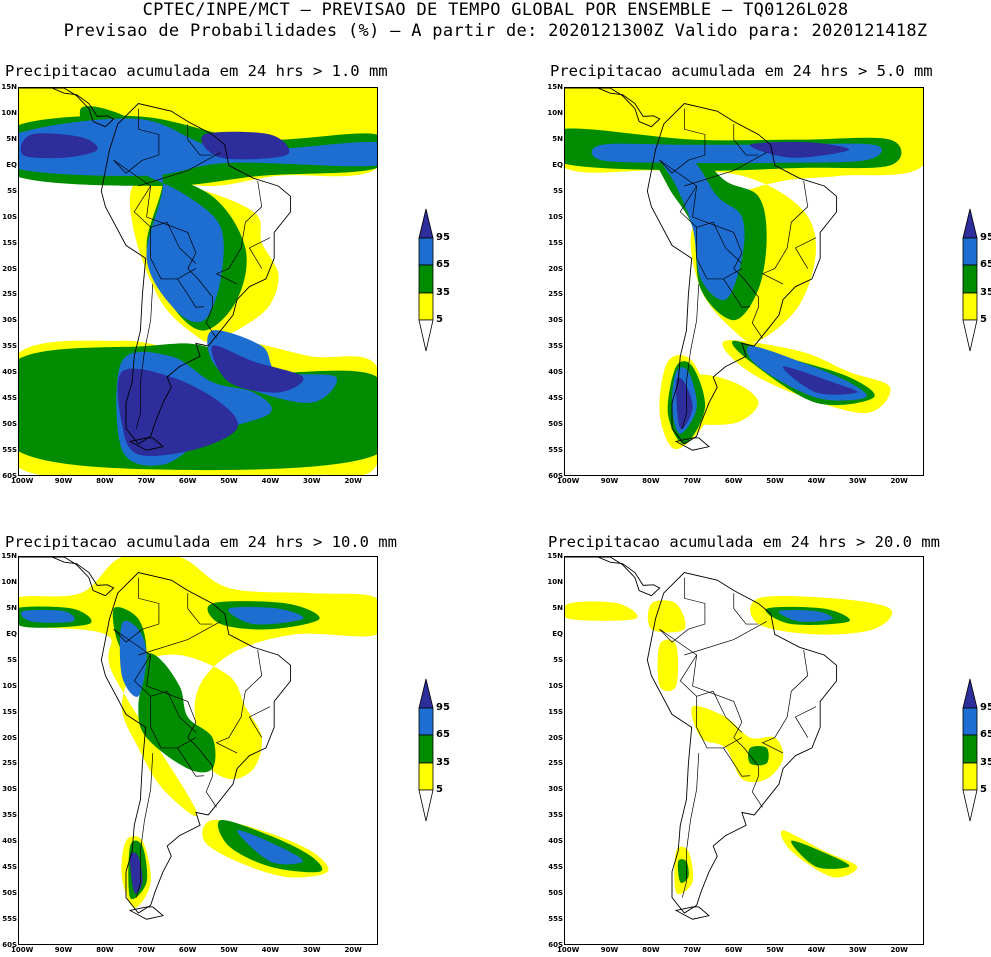 The height and width of the screenshot is (957, 991). What do you see at coordinates (443, 707) in the screenshot?
I see `colorbar-label: 95` at bounding box center [443, 707].